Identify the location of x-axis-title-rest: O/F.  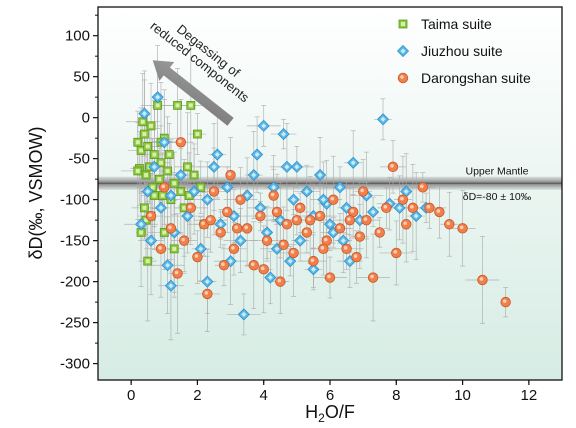
(340, 412).